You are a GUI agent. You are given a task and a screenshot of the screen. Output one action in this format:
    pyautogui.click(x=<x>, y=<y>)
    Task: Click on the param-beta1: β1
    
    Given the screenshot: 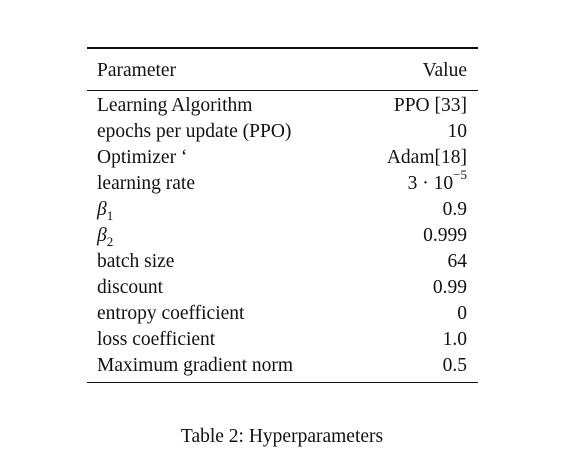 What is the action you would take?
    pyautogui.click(x=105, y=210)
    